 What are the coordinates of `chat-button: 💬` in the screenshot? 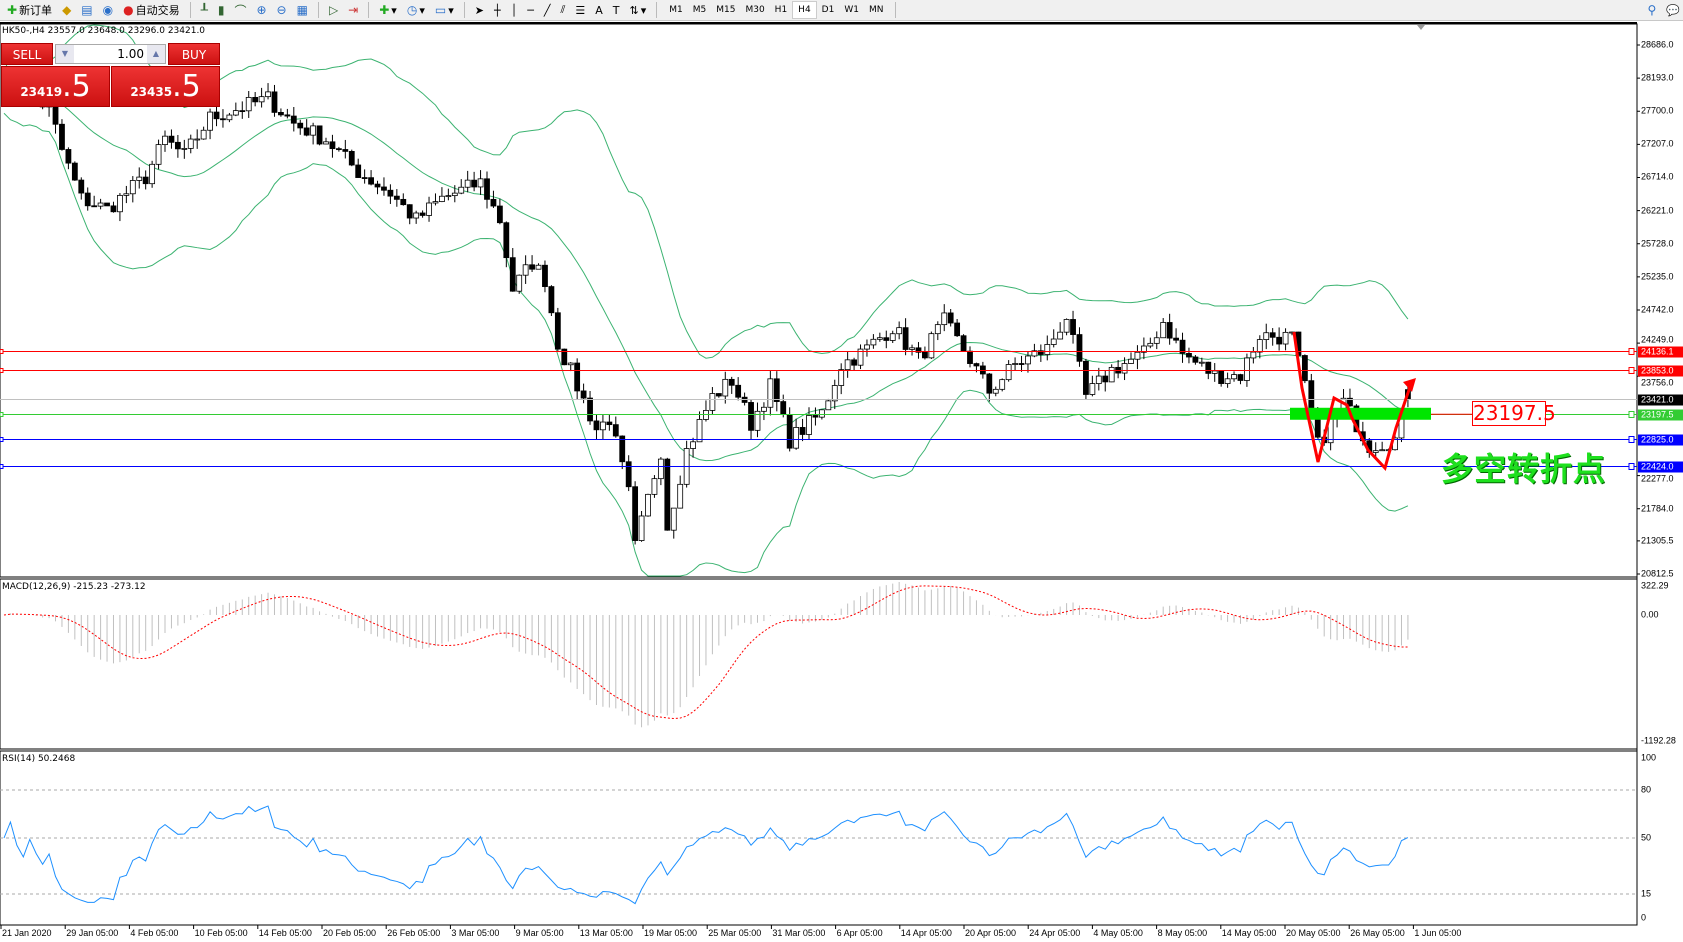 It's located at (1673, 10).